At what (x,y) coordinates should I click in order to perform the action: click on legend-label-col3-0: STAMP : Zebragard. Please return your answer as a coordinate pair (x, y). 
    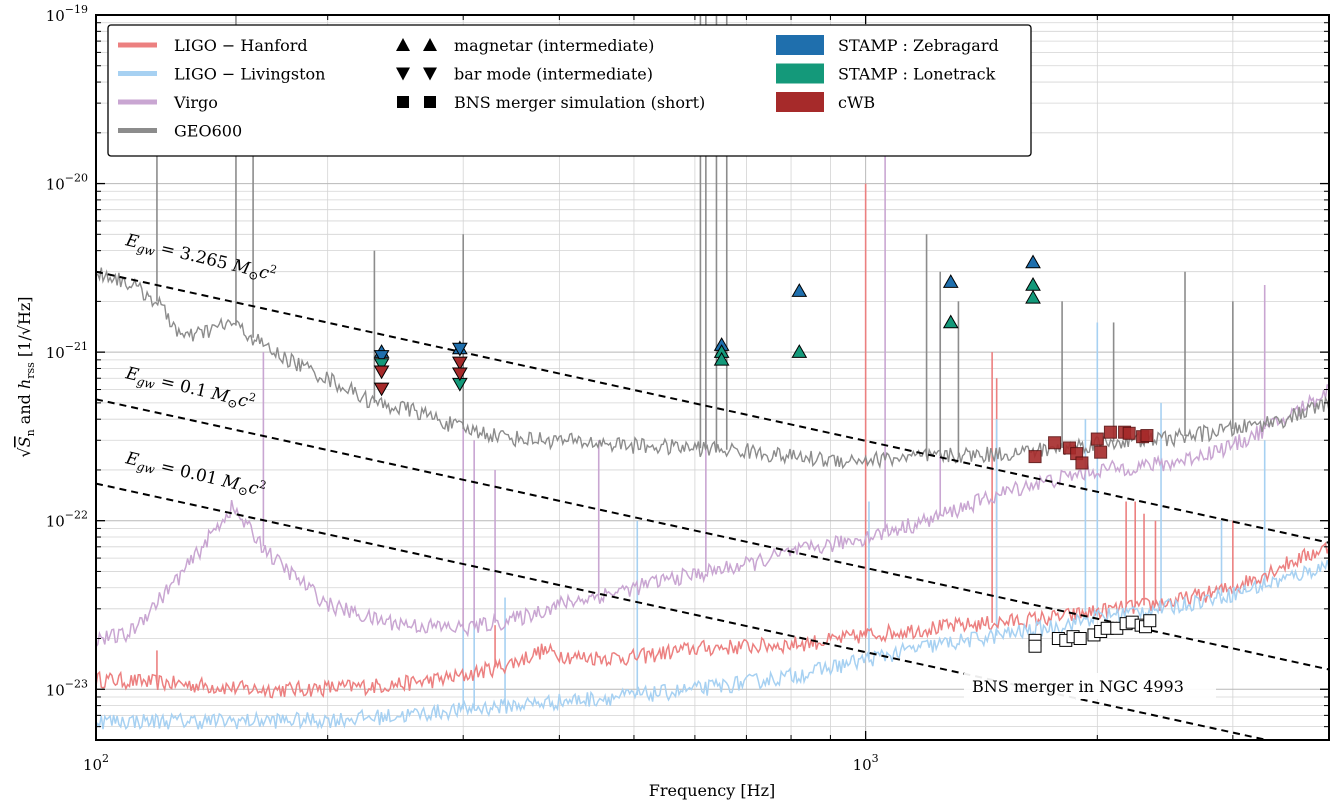
    Looking at the image, I should click on (918, 45).